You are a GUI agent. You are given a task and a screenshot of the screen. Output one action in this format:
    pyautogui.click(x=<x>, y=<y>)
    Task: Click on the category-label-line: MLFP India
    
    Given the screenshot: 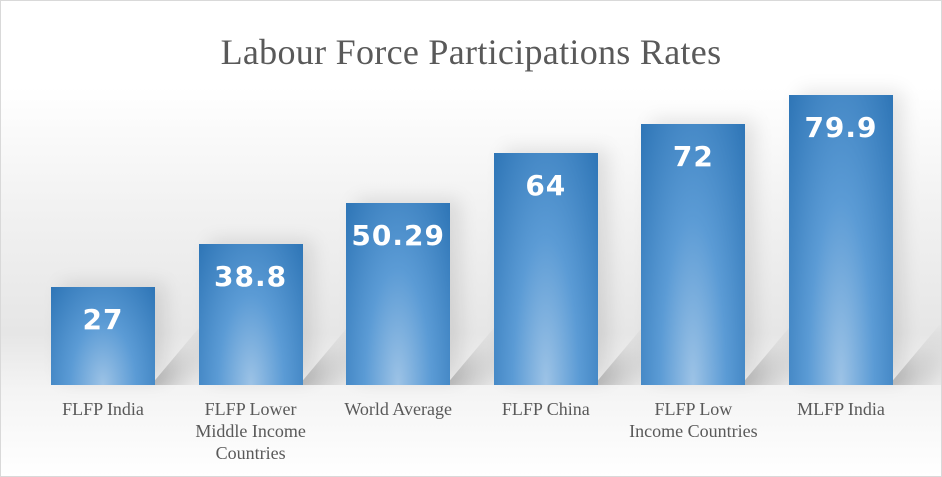 What is the action you would take?
    pyautogui.click(x=841, y=409)
    